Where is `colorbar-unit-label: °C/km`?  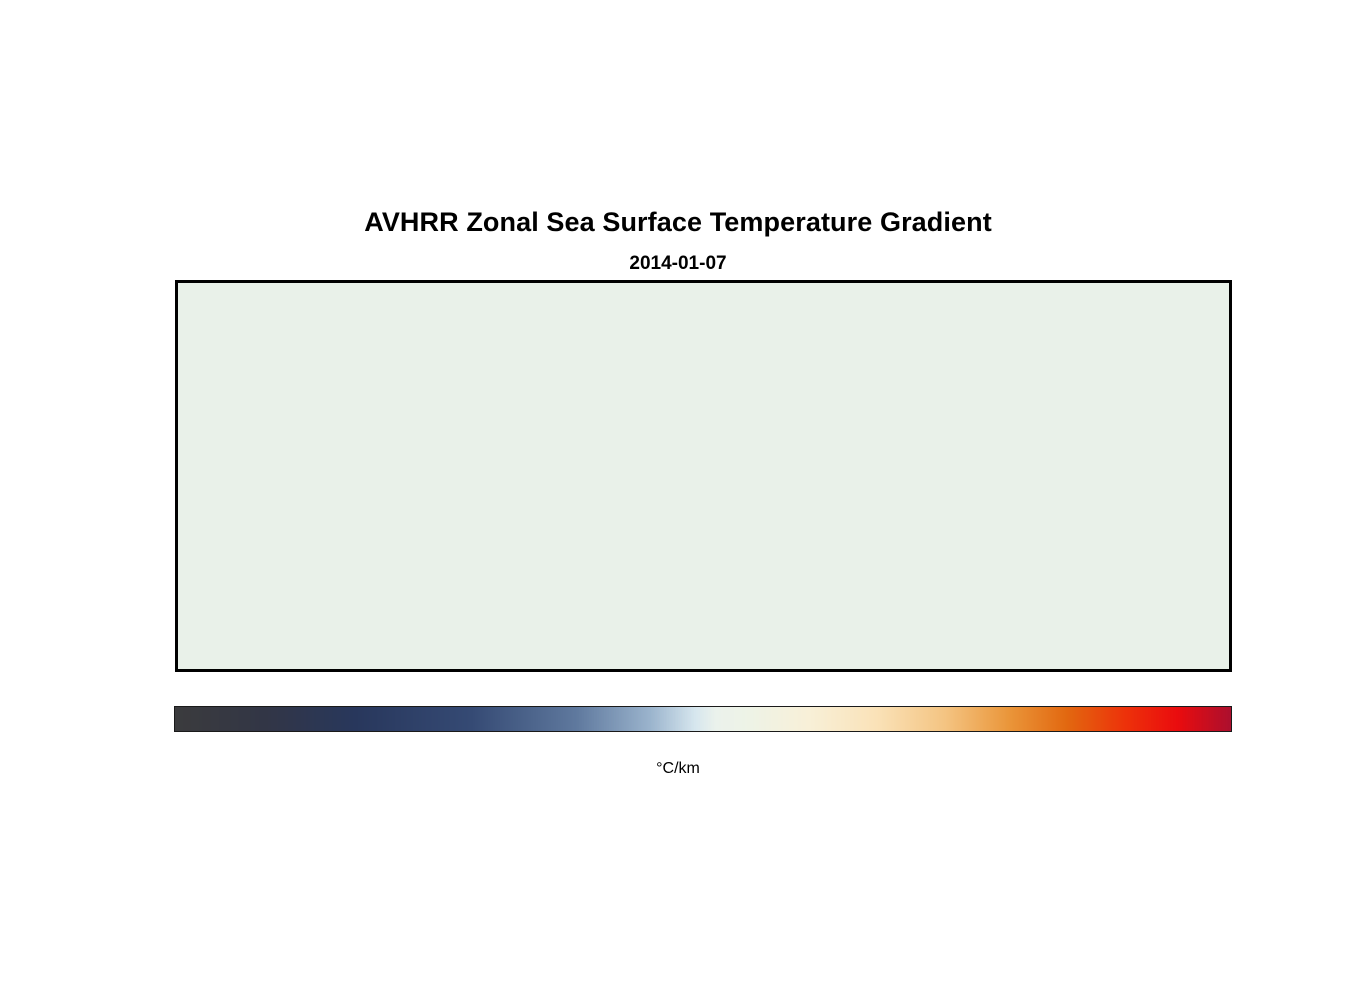 colorbar-unit-label: °C/km is located at coordinates (678, 768).